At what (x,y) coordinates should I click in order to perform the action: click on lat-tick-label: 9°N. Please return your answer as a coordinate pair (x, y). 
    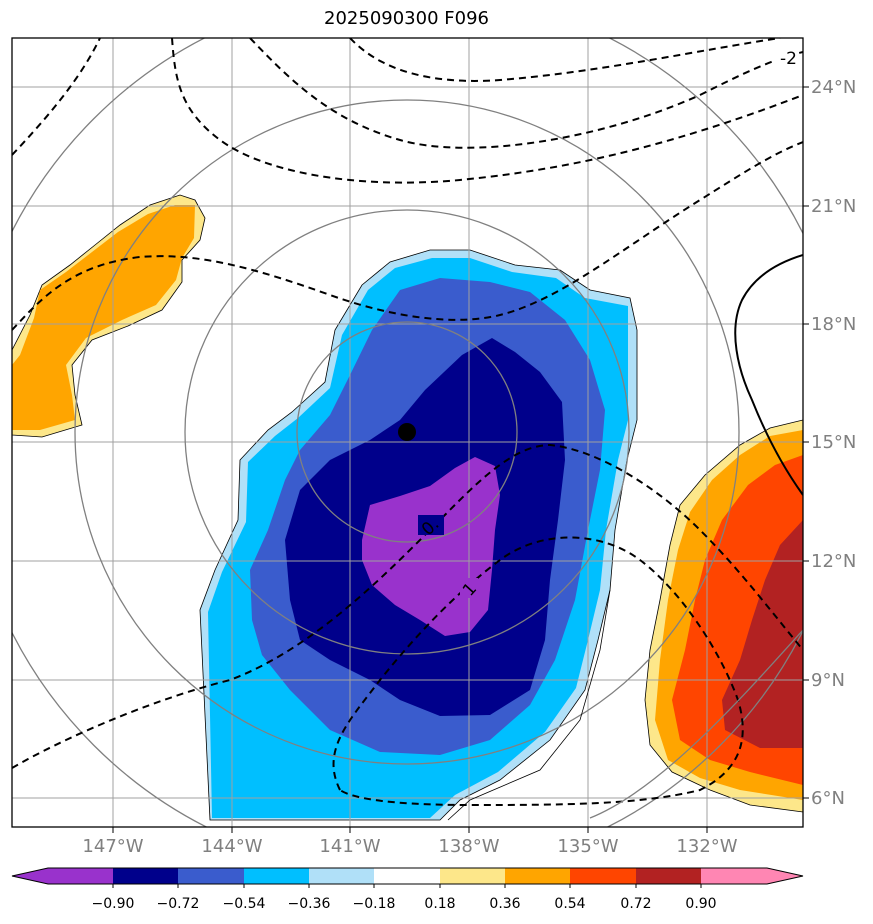
    Looking at the image, I should click on (828, 680).